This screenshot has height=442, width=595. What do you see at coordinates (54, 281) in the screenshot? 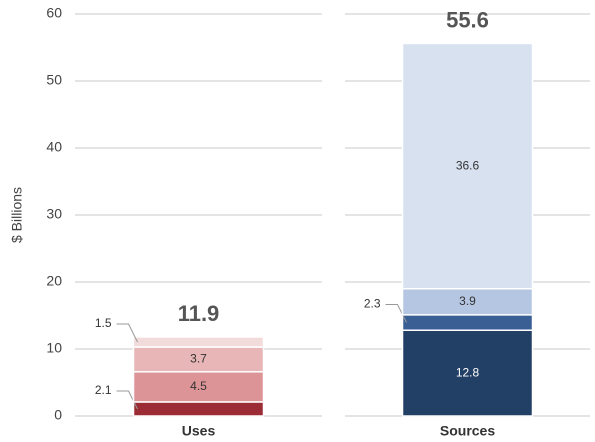
I see `y-tick-label: 20` at bounding box center [54, 281].